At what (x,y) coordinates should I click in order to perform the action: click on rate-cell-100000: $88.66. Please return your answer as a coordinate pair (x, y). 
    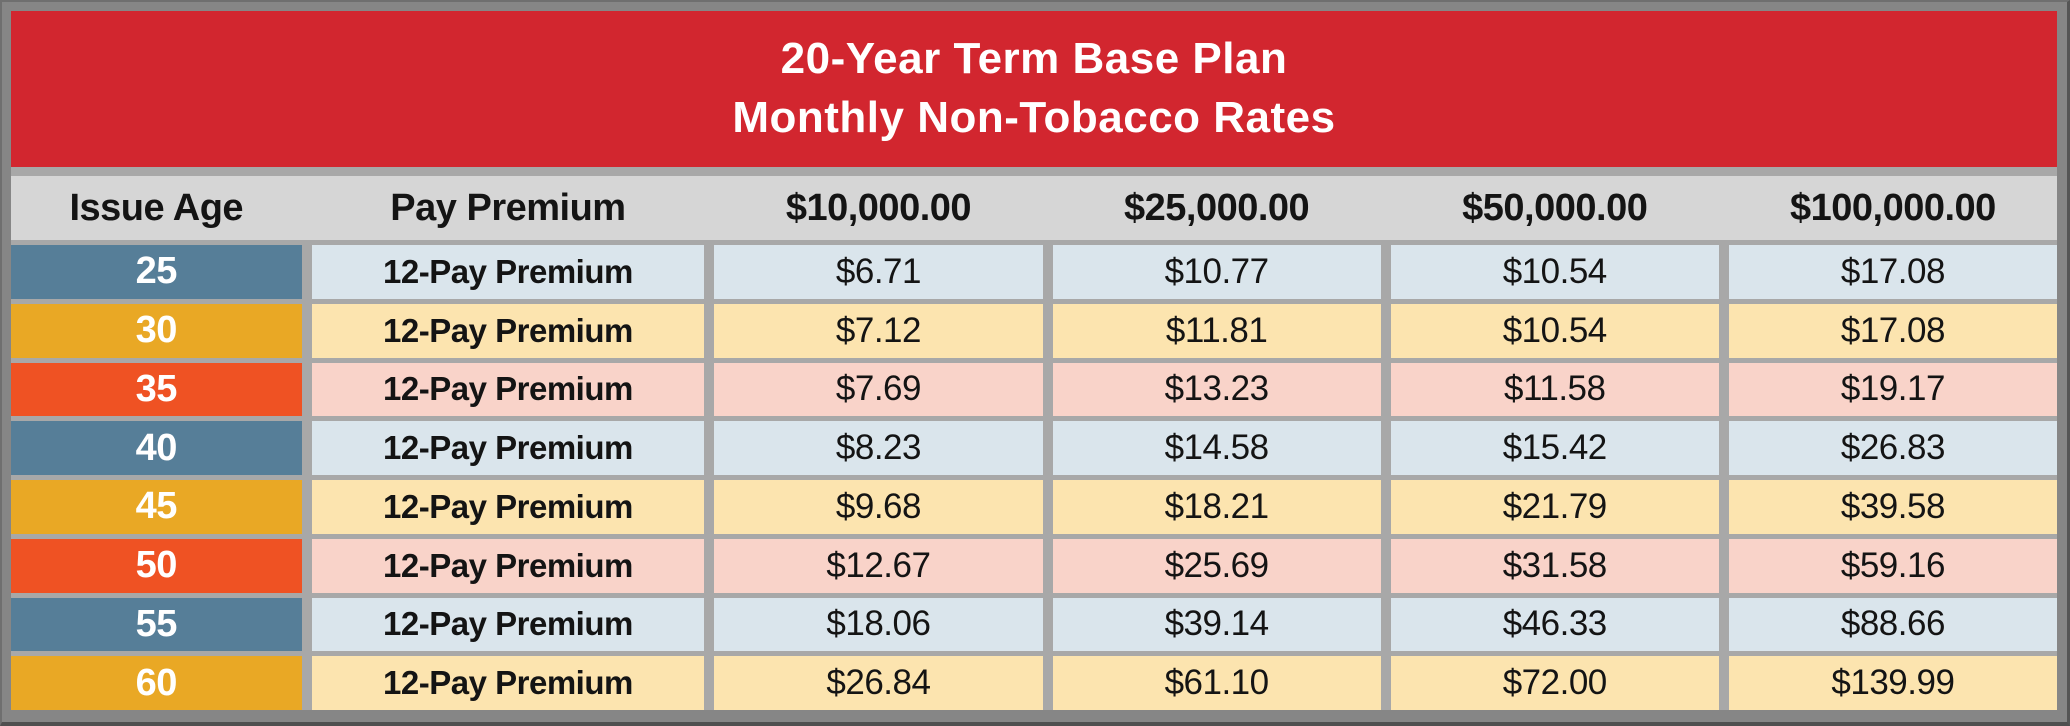
    Looking at the image, I should click on (1892, 624).